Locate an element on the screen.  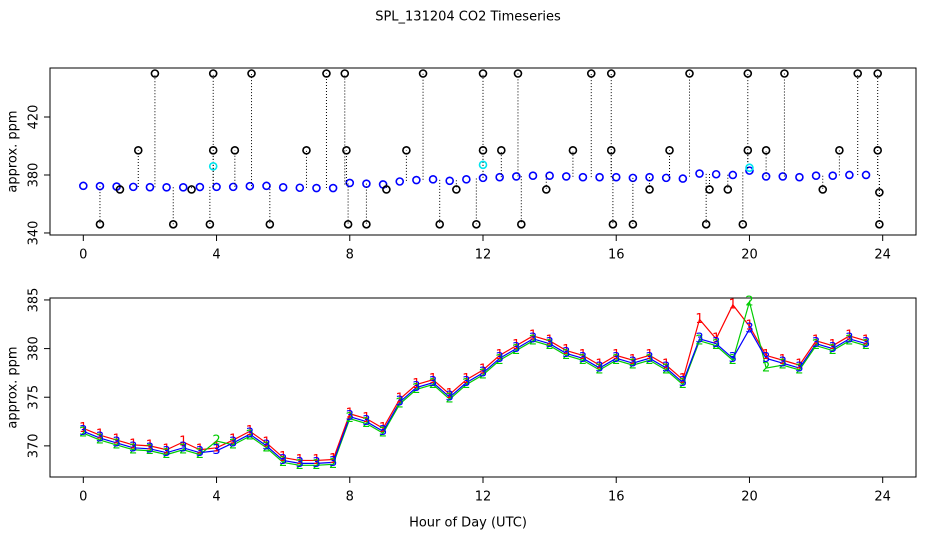
x-tick-label: 24 is located at coordinates (882, 255).